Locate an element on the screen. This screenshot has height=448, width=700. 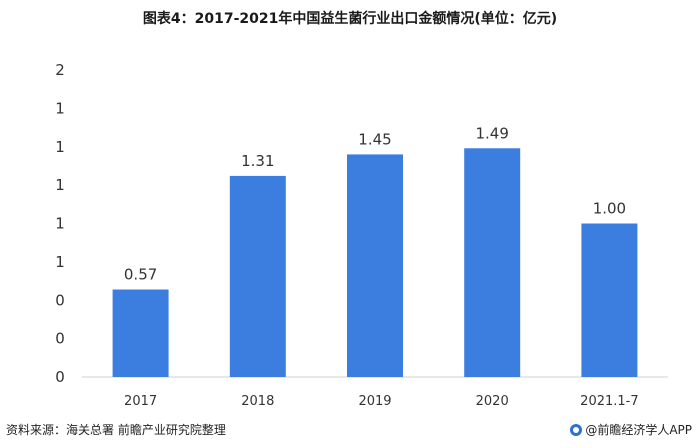
data-label: 0.57 is located at coordinates (140, 275).